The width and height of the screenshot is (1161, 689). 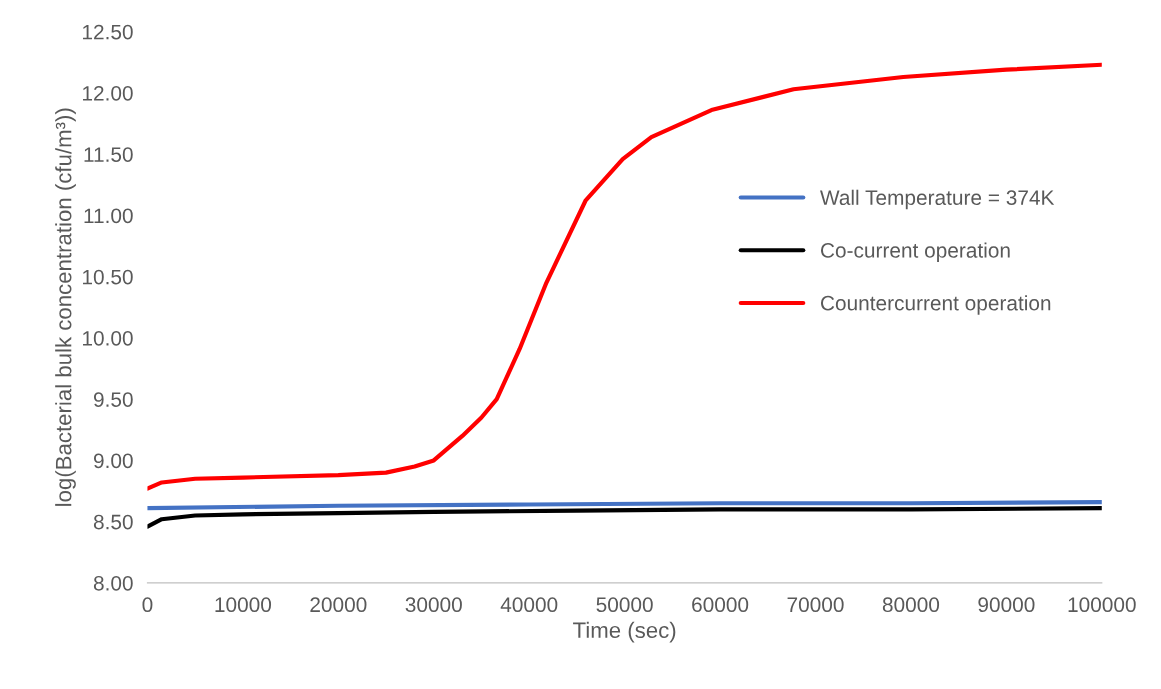 I want to click on legend-label: Countercurrent operation, so click(x=935, y=305).